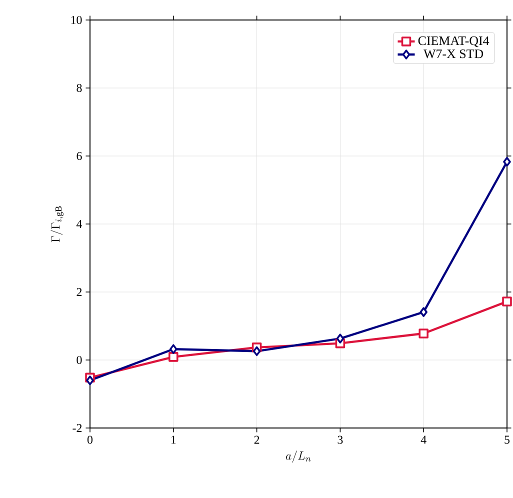 The image size is (513, 498). What do you see at coordinates (90, 440) in the screenshot?
I see `x-tick-label: 0` at bounding box center [90, 440].